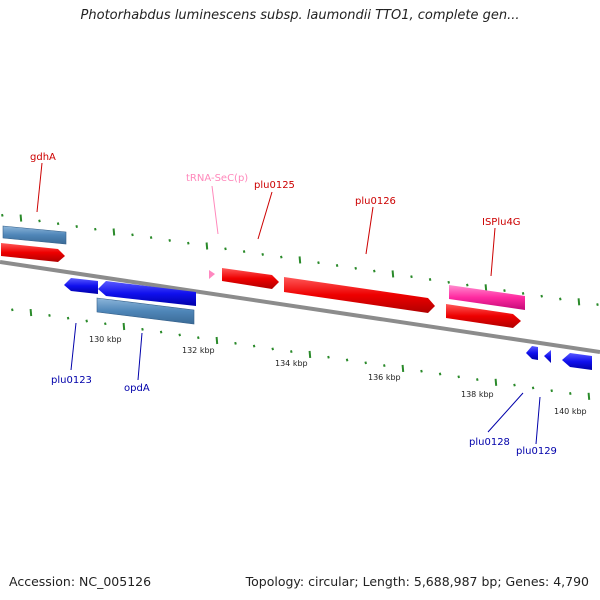  Describe the element at coordinates (137, 388) in the screenshot. I see `label-opdA: opdA` at that location.